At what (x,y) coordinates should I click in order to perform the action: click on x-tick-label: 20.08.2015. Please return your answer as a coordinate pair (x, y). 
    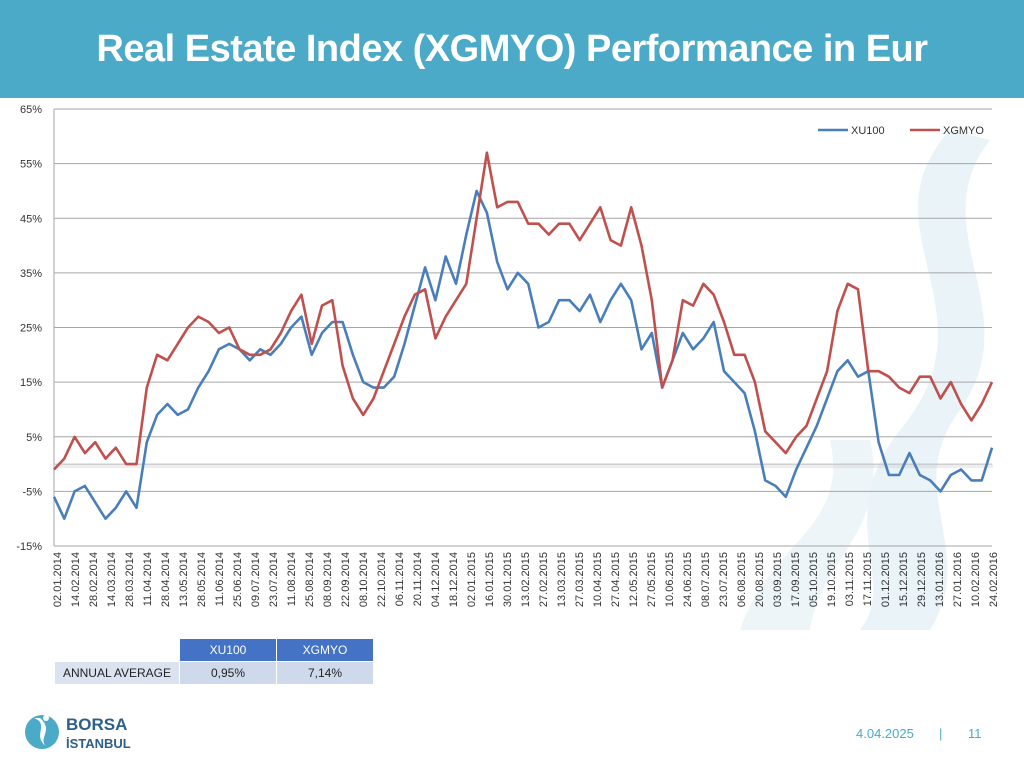
    Looking at the image, I should click on (760, 579).